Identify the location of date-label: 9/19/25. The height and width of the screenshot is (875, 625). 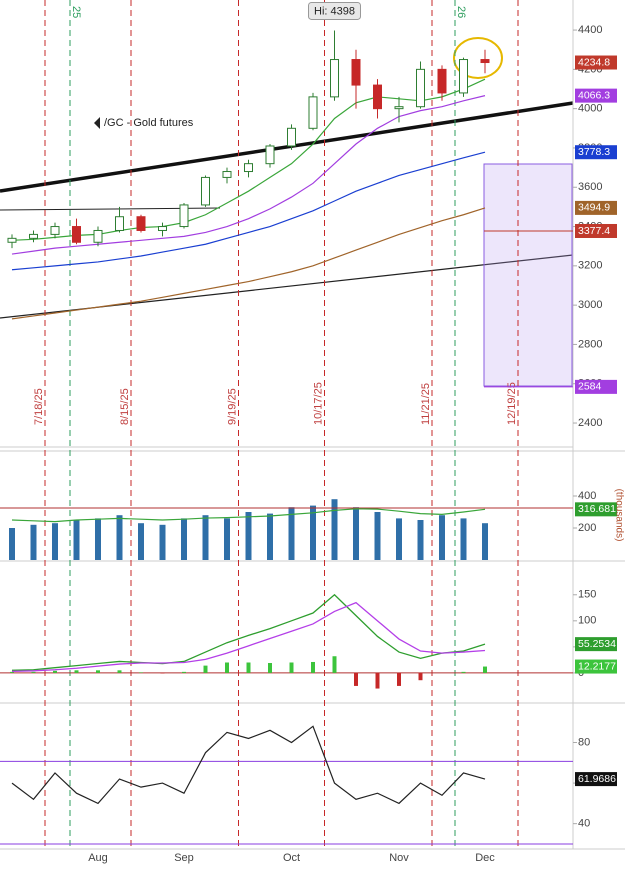
(232, 406).